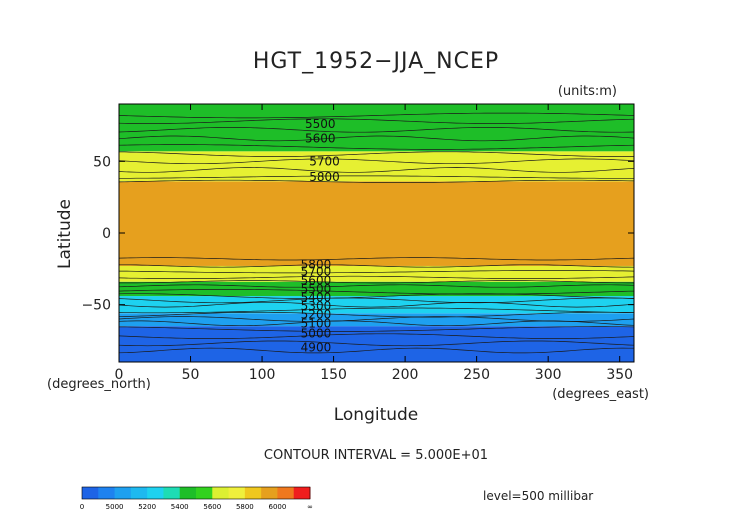 This screenshot has height=532, width=752. Describe the element at coordinates (147, 507) in the screenshot. I see `colorbar-label: 5200` at that location.